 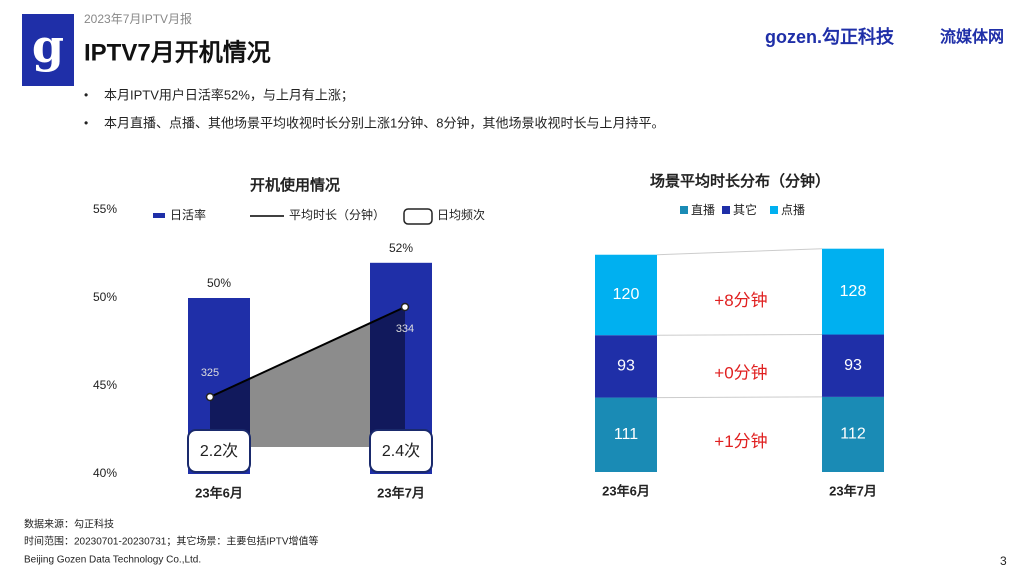 What do you see at coordinates (177, 52) in the screenshot?
I see `slide-title: IPTV7月开机情况` at bounding box center [177, 52].